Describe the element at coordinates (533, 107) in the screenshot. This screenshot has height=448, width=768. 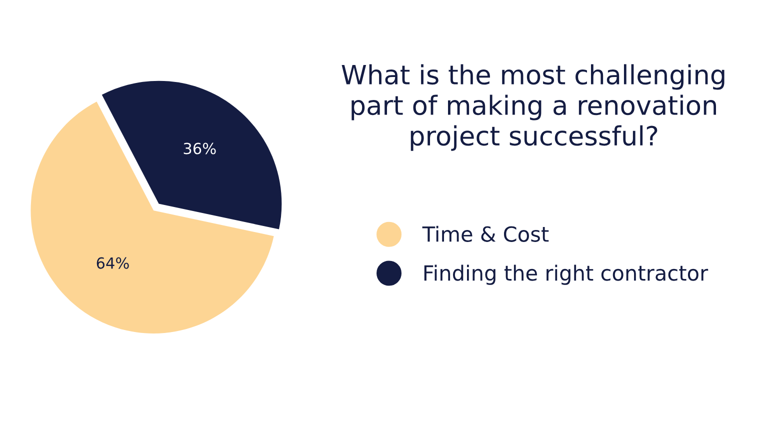
I see `text: What is the most challenging part of making a renovation project successful?` at that location.